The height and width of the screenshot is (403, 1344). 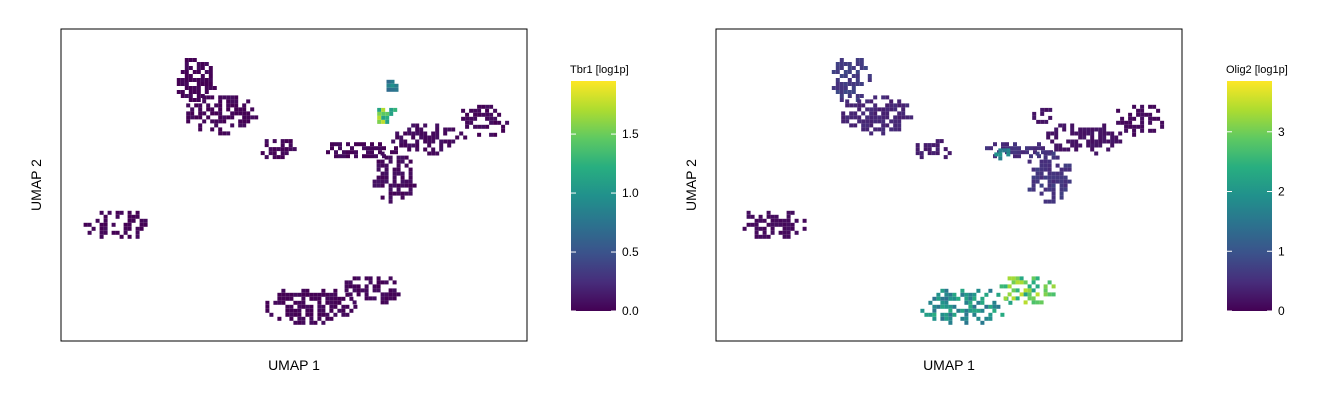 I want to click on colorbar-ticks: 0 1 2 3, so click(x=1256, y=221).